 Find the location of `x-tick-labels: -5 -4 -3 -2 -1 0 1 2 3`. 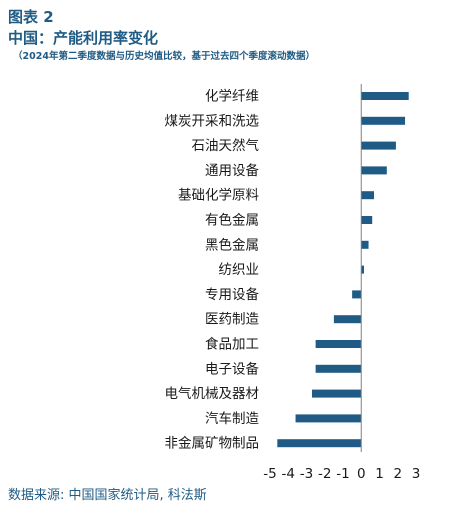

x-tick-labels: -5 -4 -3 -2 -1 0 1 2 3 is located at coordinates (341, 473).